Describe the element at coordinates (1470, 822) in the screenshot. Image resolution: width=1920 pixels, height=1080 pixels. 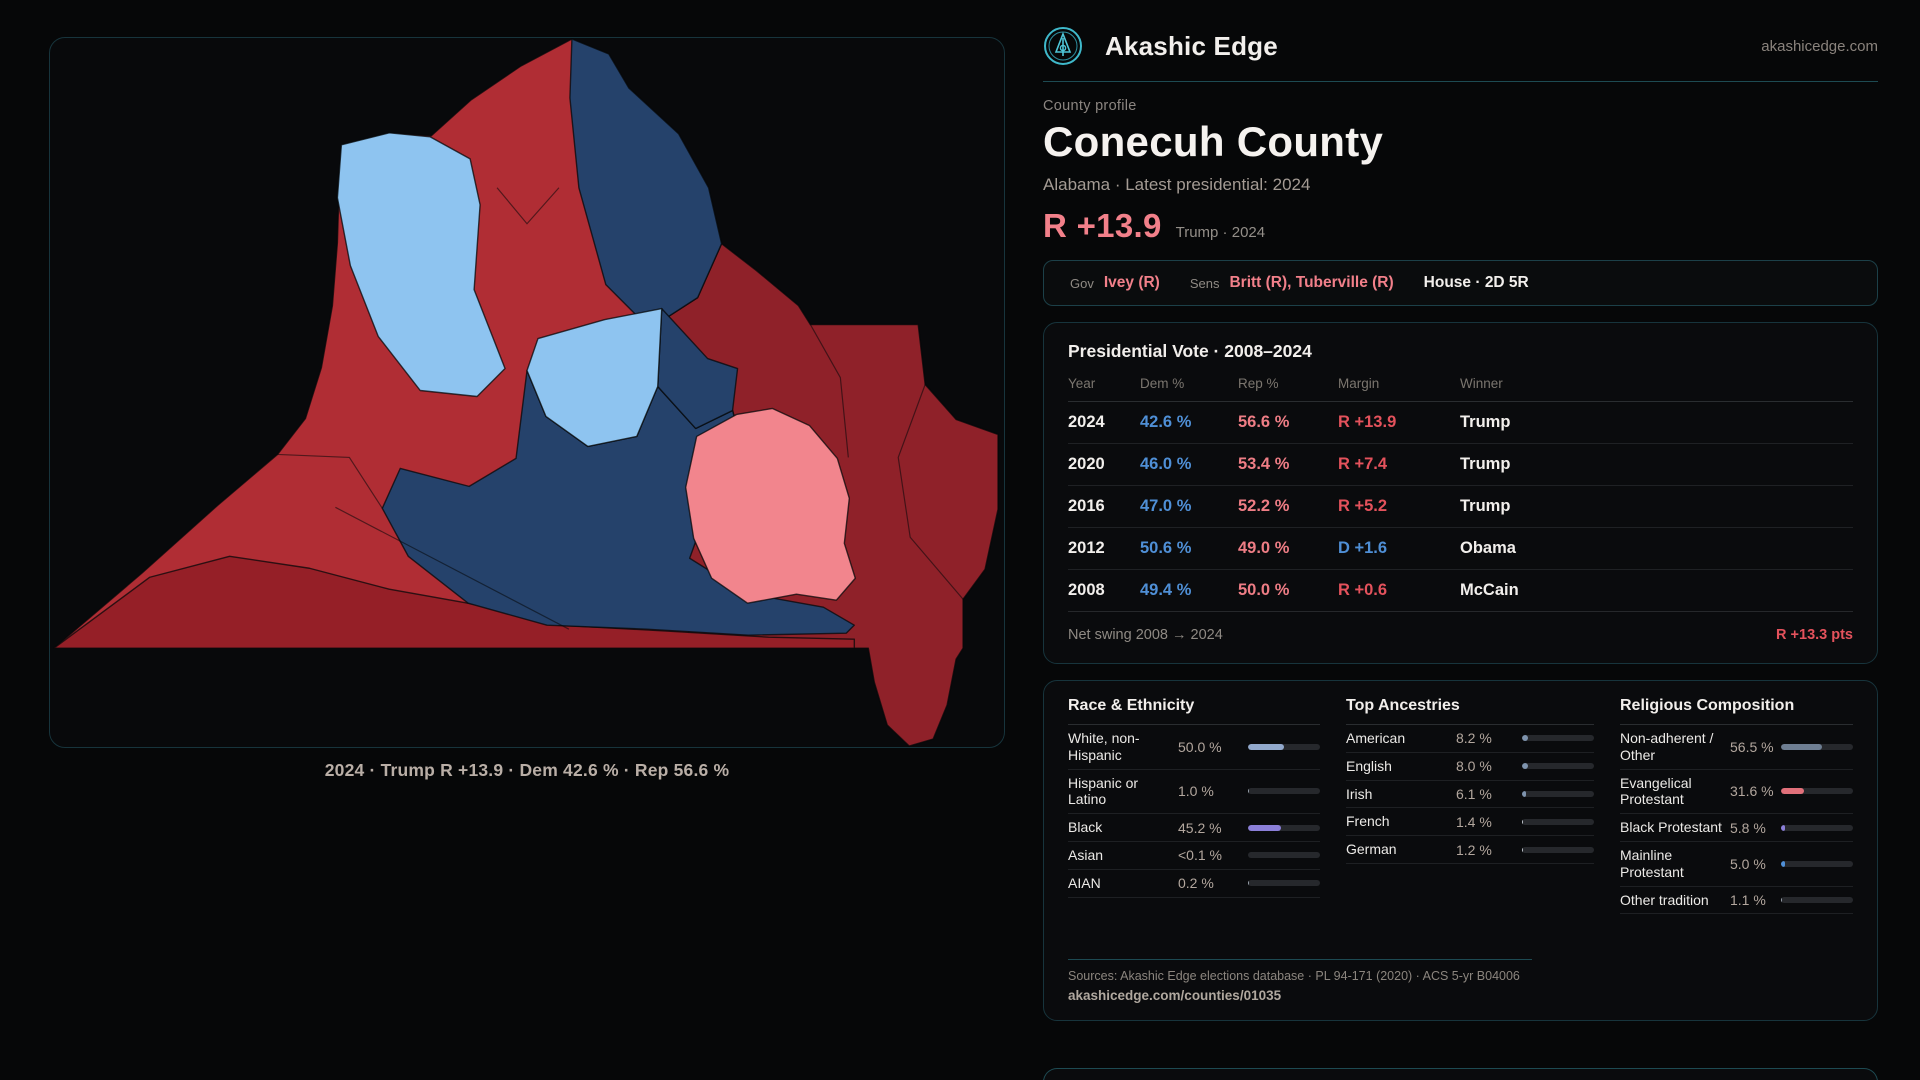
I see `stat-row: French 1.4 %` at that location.